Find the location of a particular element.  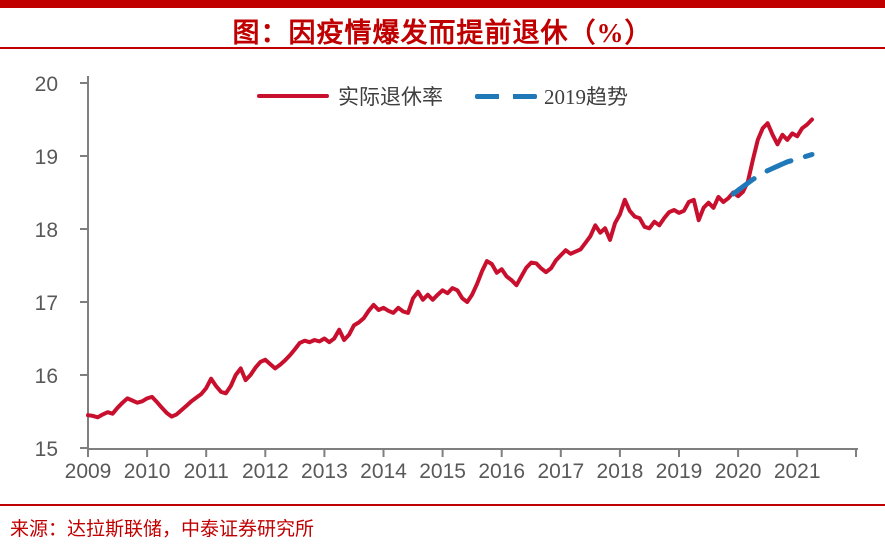

y-tick-label: 16 is located at coordinates (46, 376).